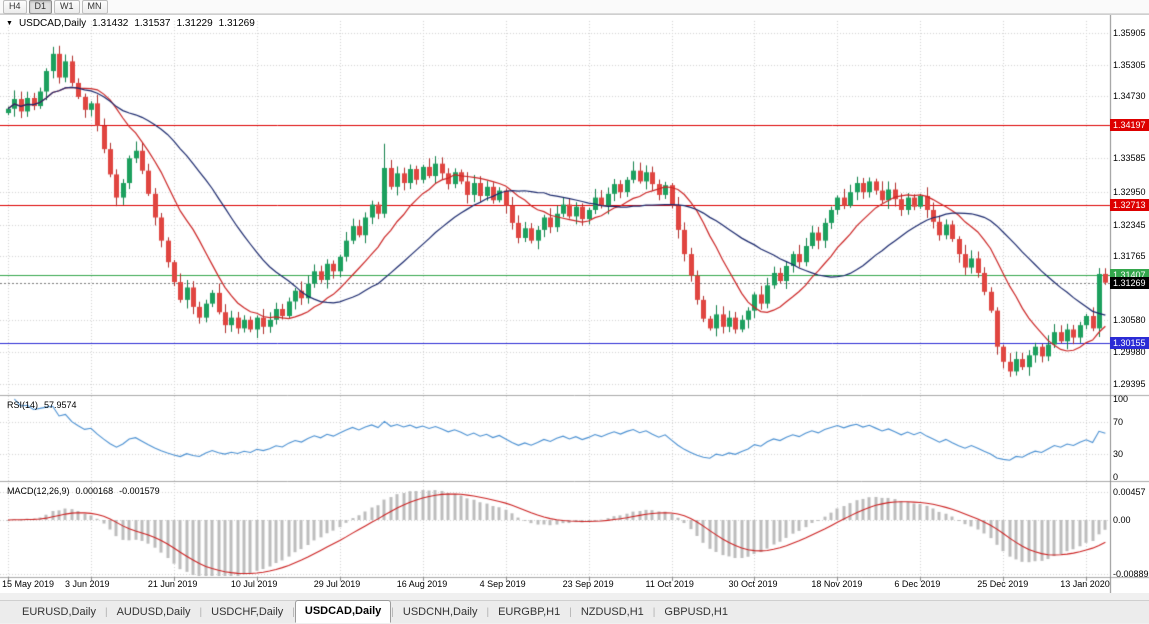 This screenshot has width=1149, height=624. I want to click on date-label: 18 Nov 2019, so click(837, 584).